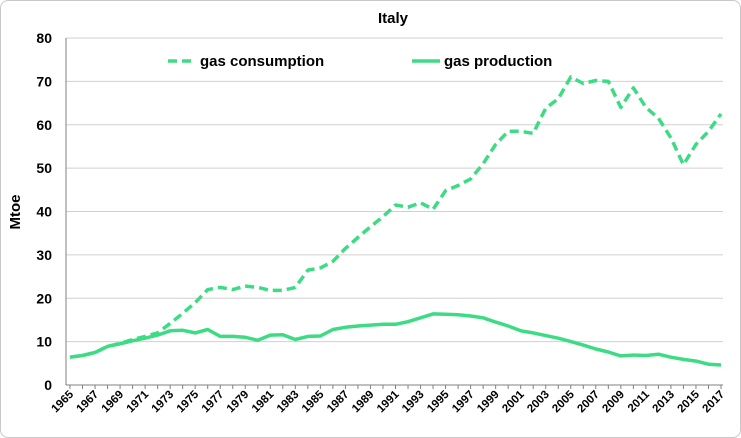 This screenshot has width=741, height=438. Describe the element at coordinates (44, 255) in the screenshot. I see `y-tick-label: 30` at that location.